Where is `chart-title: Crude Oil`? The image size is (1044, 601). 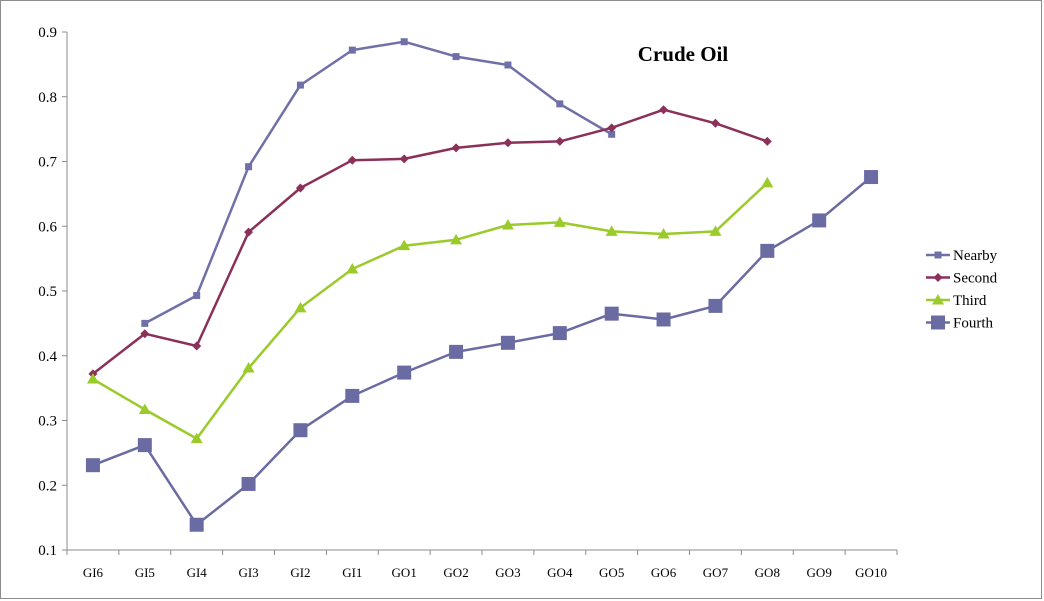 chart-title: Crude Oil is located at coordinates (683, 54).